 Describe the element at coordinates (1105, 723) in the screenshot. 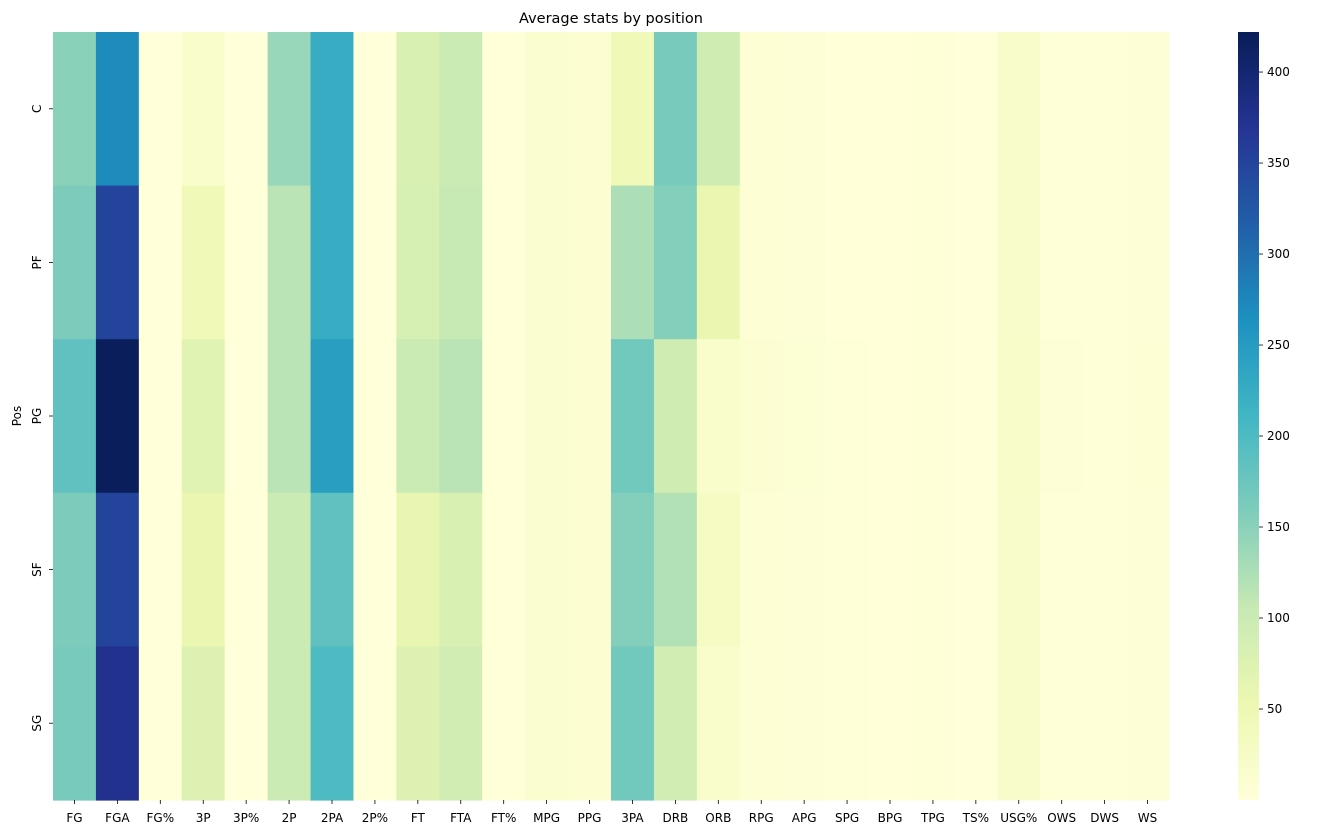

I see `heatmap-cell-SG-DWS` at that location.